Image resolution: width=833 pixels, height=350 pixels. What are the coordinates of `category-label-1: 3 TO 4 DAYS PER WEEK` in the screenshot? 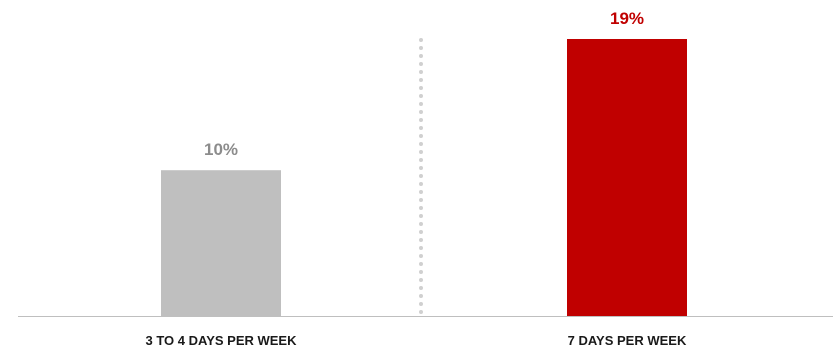 It's located at (222, 340).